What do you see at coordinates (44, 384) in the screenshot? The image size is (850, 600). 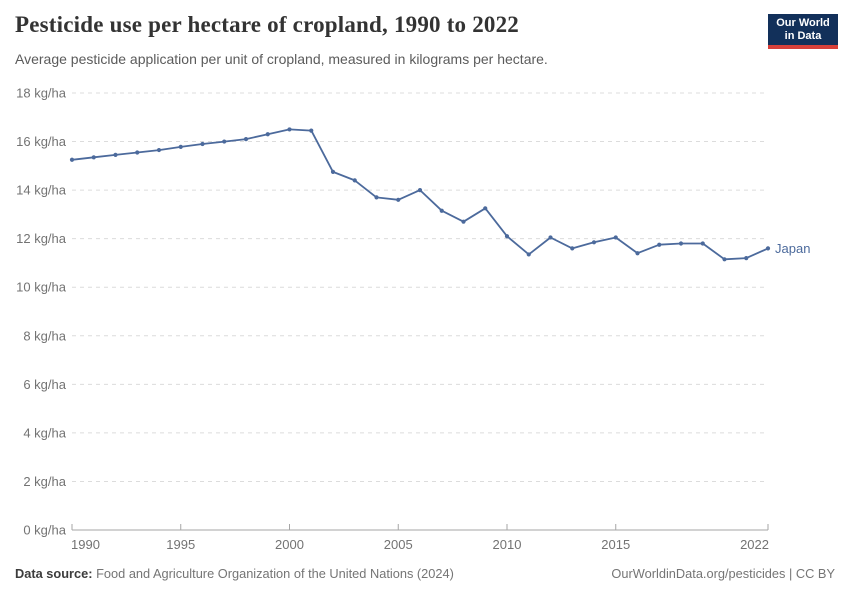 I see `y-axis-label: 6 kg/ha` at bounding box center [44, 384].